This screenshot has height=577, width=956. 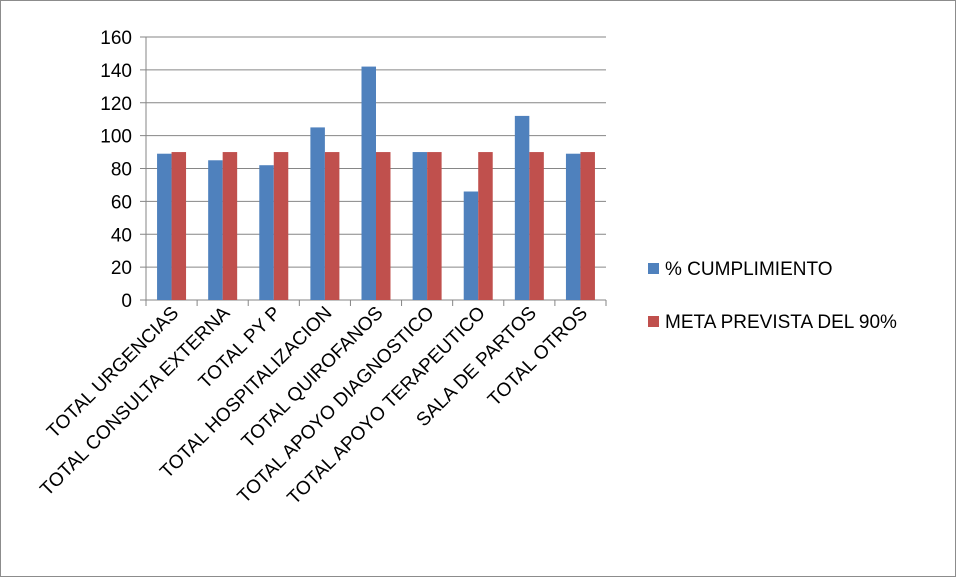 What do you see at coordinates (116, 71) in the screenshot?
I see `y-tick-label: 140` at bounding box center [116, 71].